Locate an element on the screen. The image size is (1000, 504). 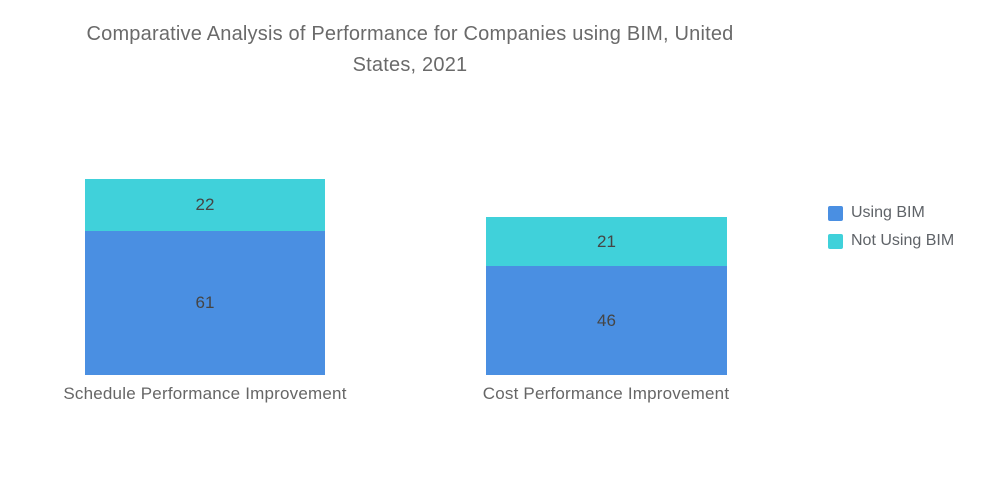
bar-segment-not-using-bim: 22 is located at coordinates (205, 205).